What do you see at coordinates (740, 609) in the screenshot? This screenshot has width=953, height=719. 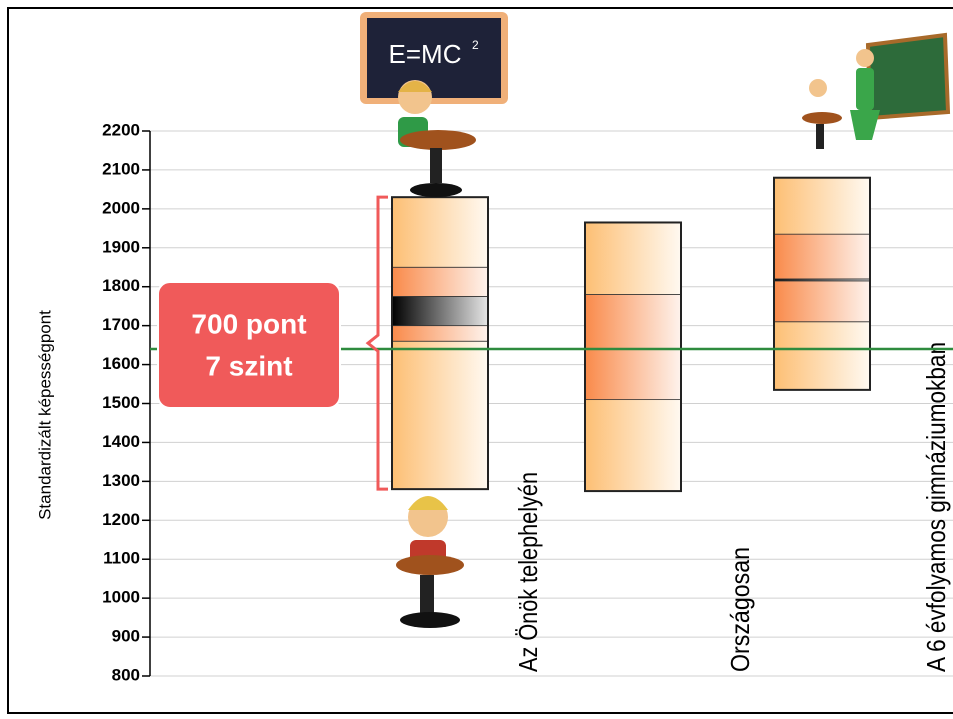 I see `category-label: Országosan` at bounding box center [740, 609].